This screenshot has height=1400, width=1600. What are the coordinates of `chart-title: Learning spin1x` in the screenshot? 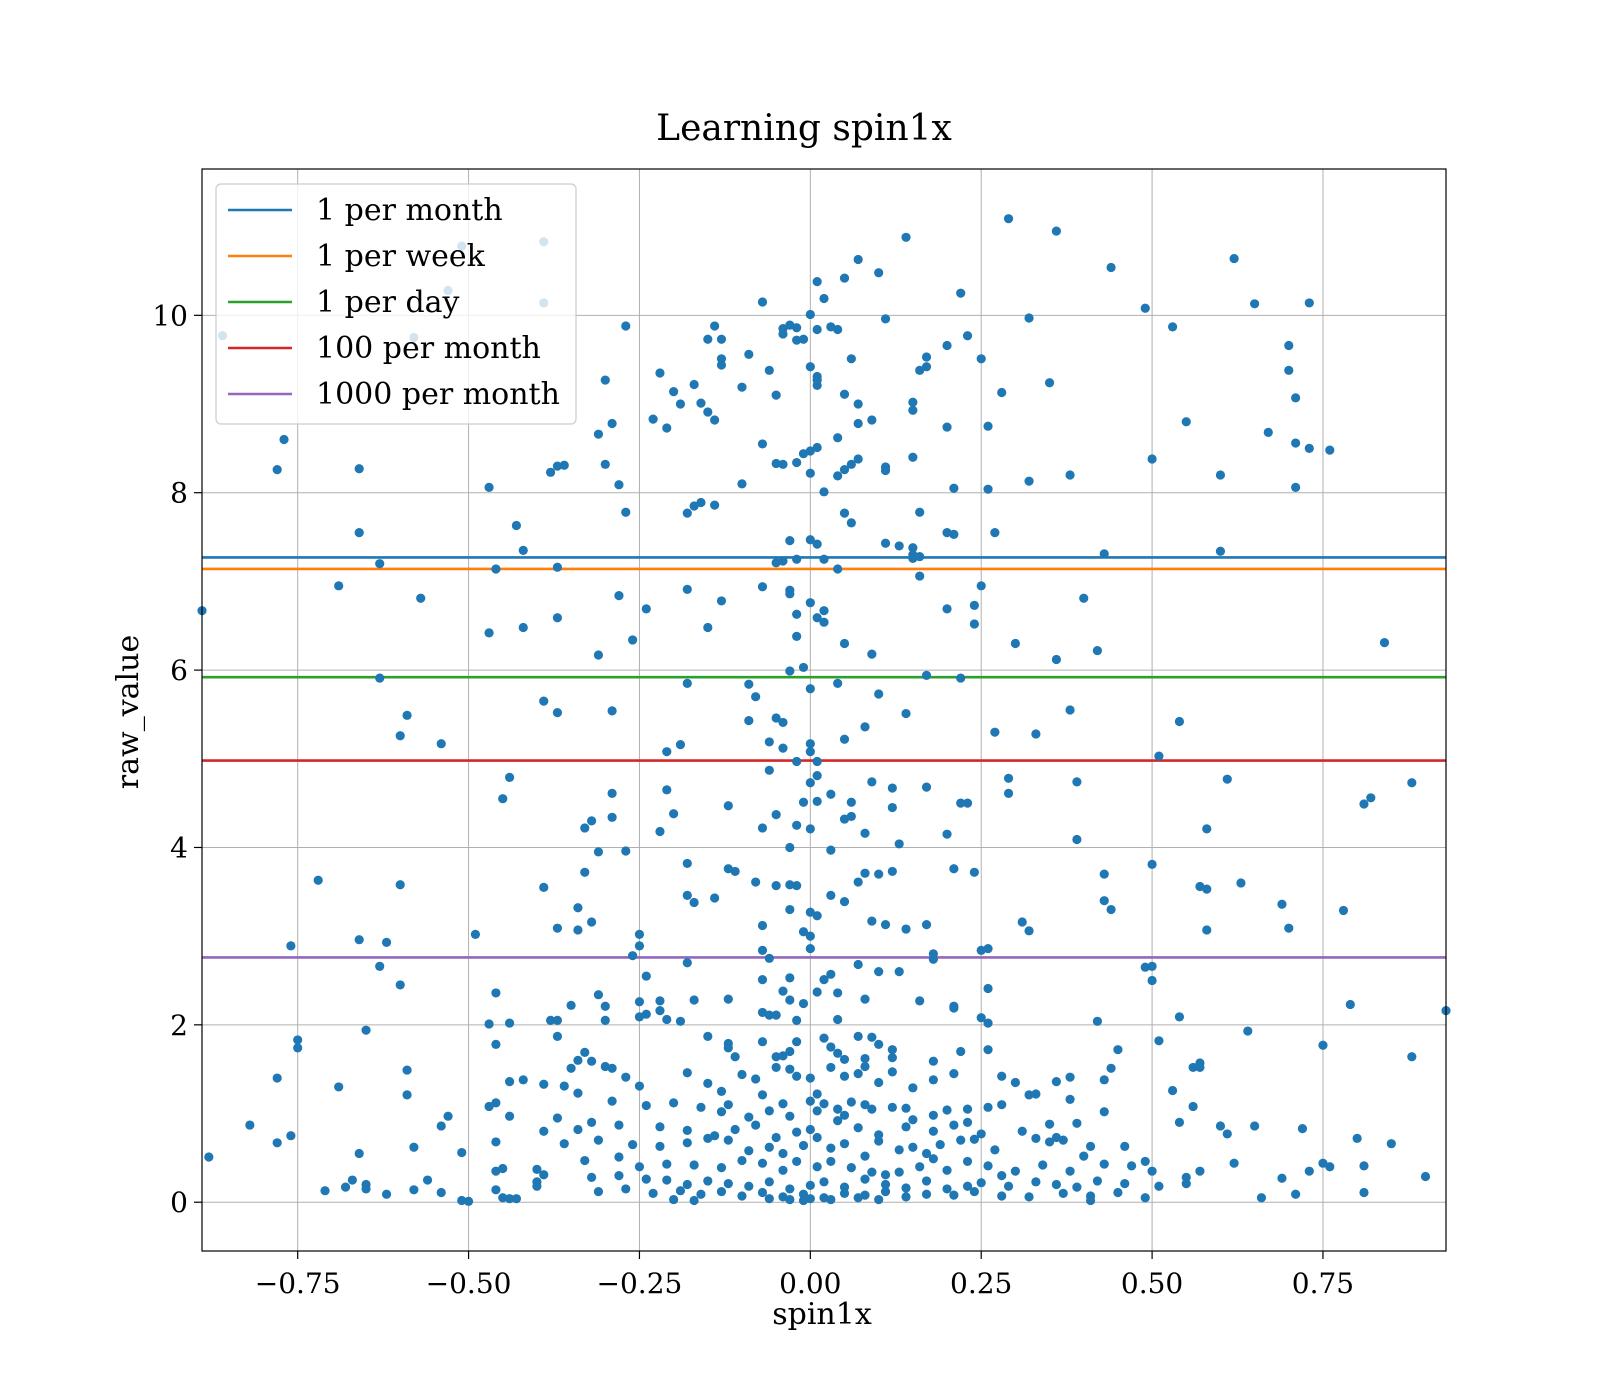 It's located at (804, 128).